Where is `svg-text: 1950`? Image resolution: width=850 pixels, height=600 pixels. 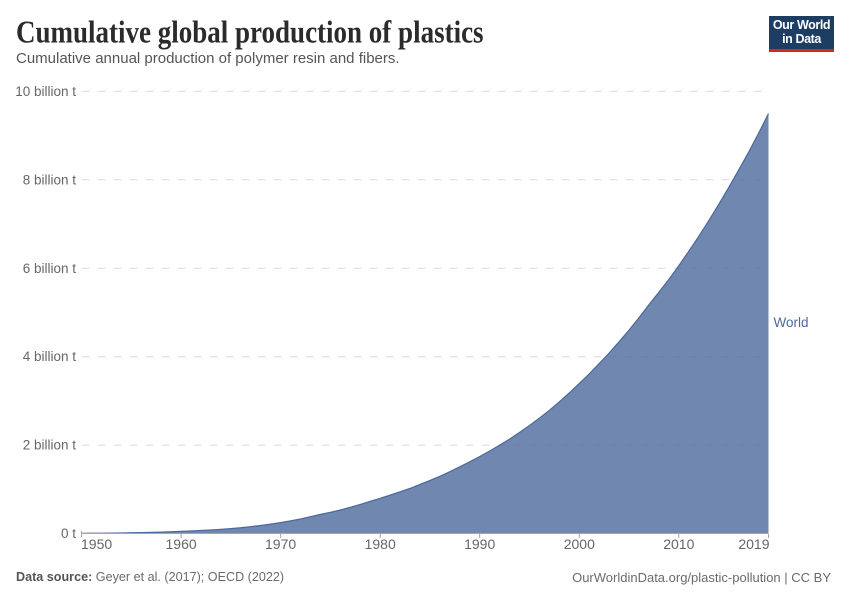 svg-text: 1950 is located at coordinates (96, 544).